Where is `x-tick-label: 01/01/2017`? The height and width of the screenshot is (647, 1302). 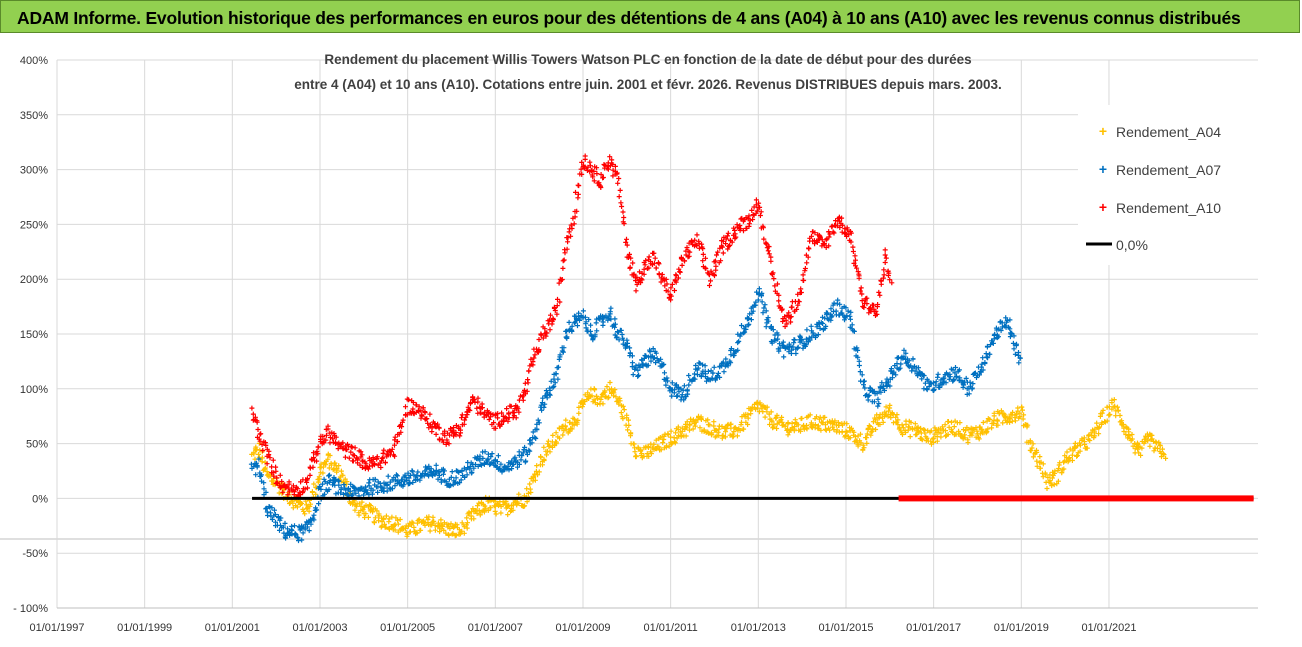 x-tick-label: 01/01/2017 is located at coordinates (933, 628).